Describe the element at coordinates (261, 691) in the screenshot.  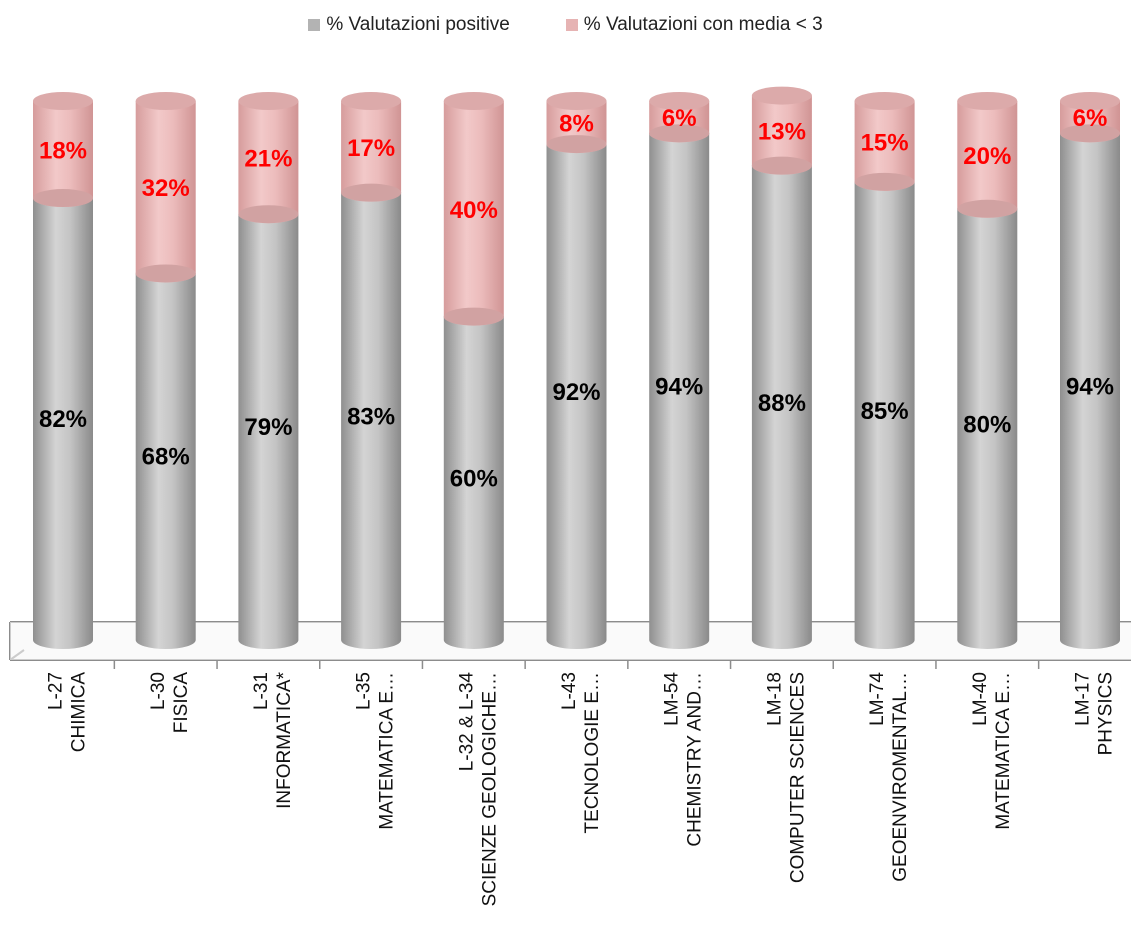
I see `category-label-line: L-31` at that location.